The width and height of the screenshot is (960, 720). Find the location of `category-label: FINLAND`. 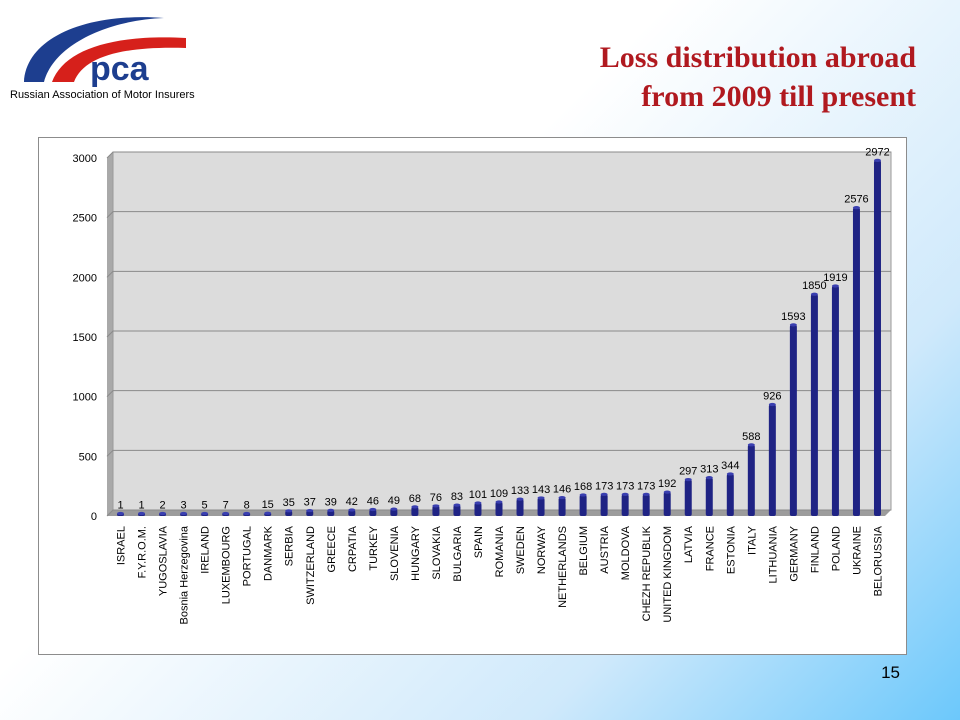

category-label: FINLAND is located at coordinates (815, 549).